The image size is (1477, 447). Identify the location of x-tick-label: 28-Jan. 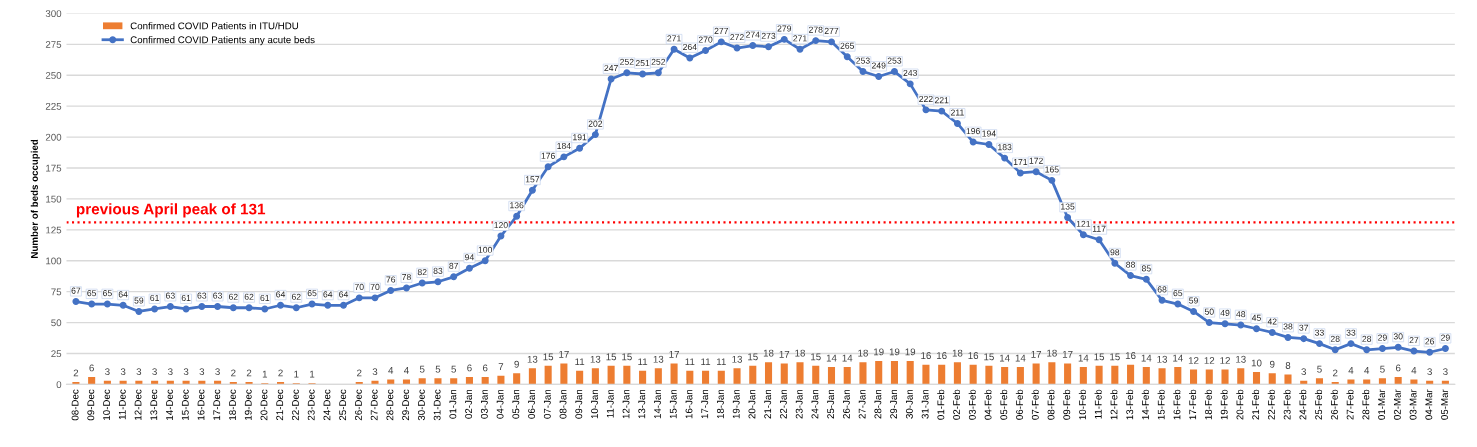
(878, 404).